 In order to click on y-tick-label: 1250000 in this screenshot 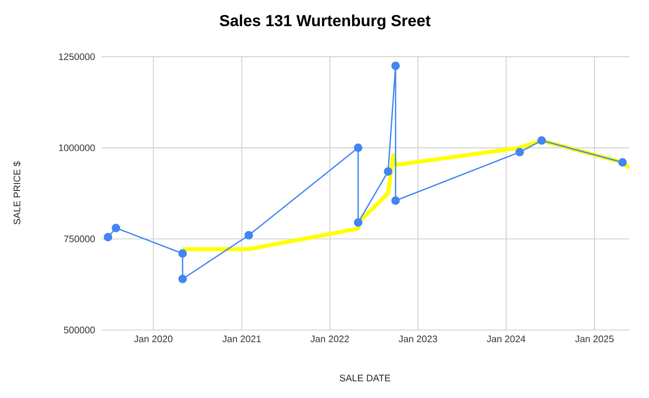, I will do `click(77, 56)`.